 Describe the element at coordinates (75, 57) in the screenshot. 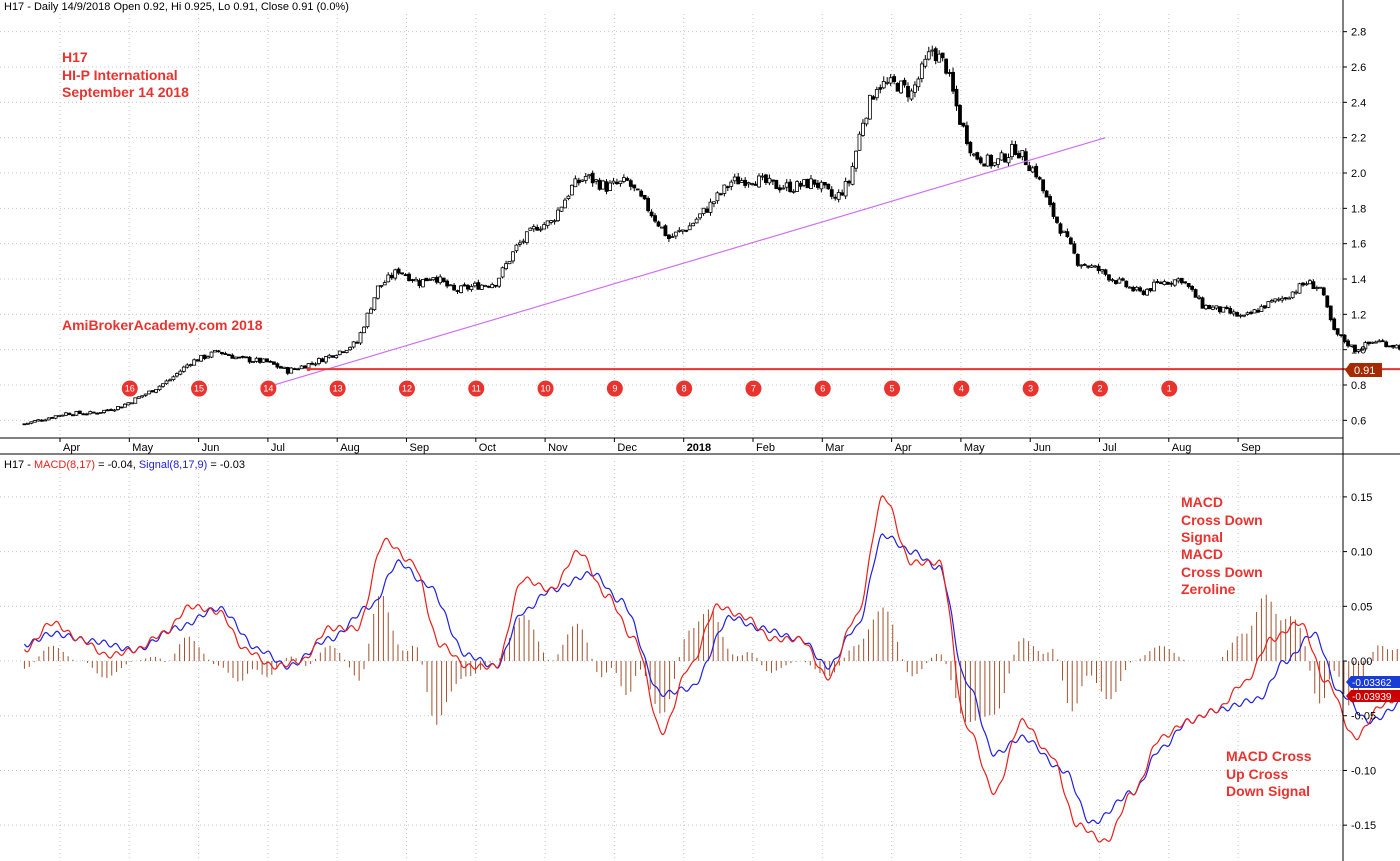

I see `annotation-title-1: H17` at that location.